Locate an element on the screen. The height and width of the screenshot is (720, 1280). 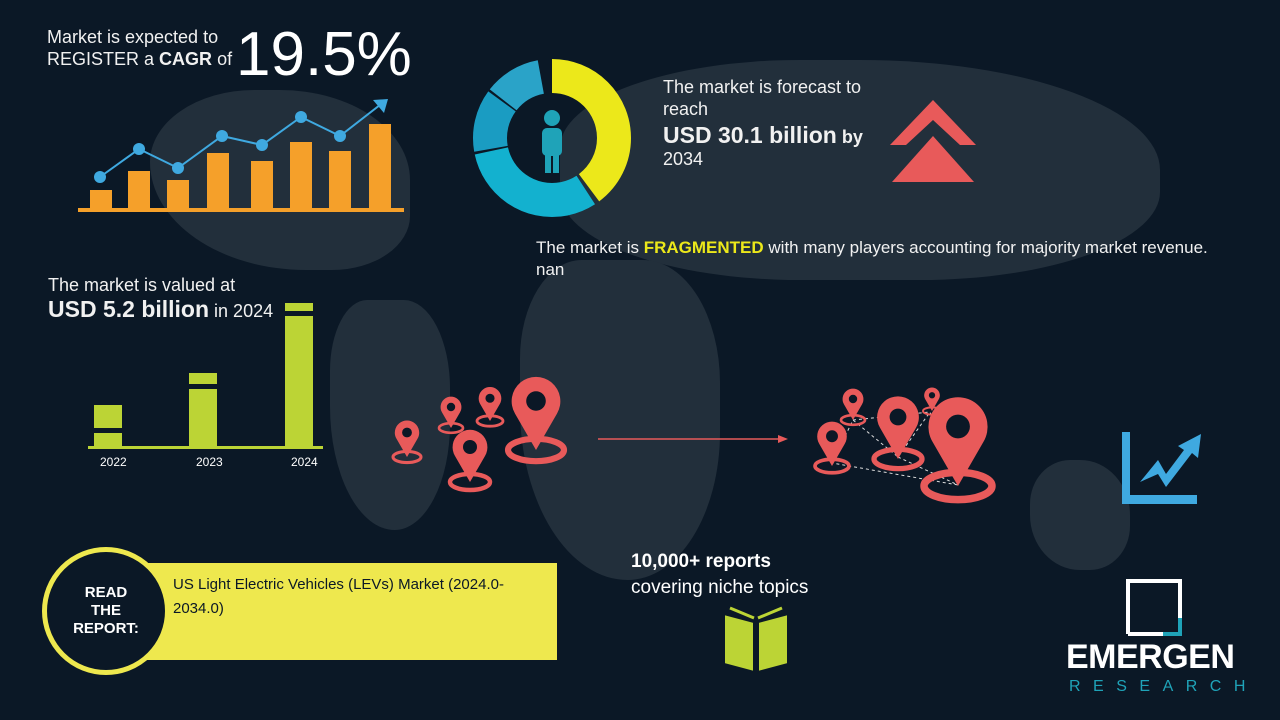
cagr-bold: CAGR is located at coordinates (186, 59).